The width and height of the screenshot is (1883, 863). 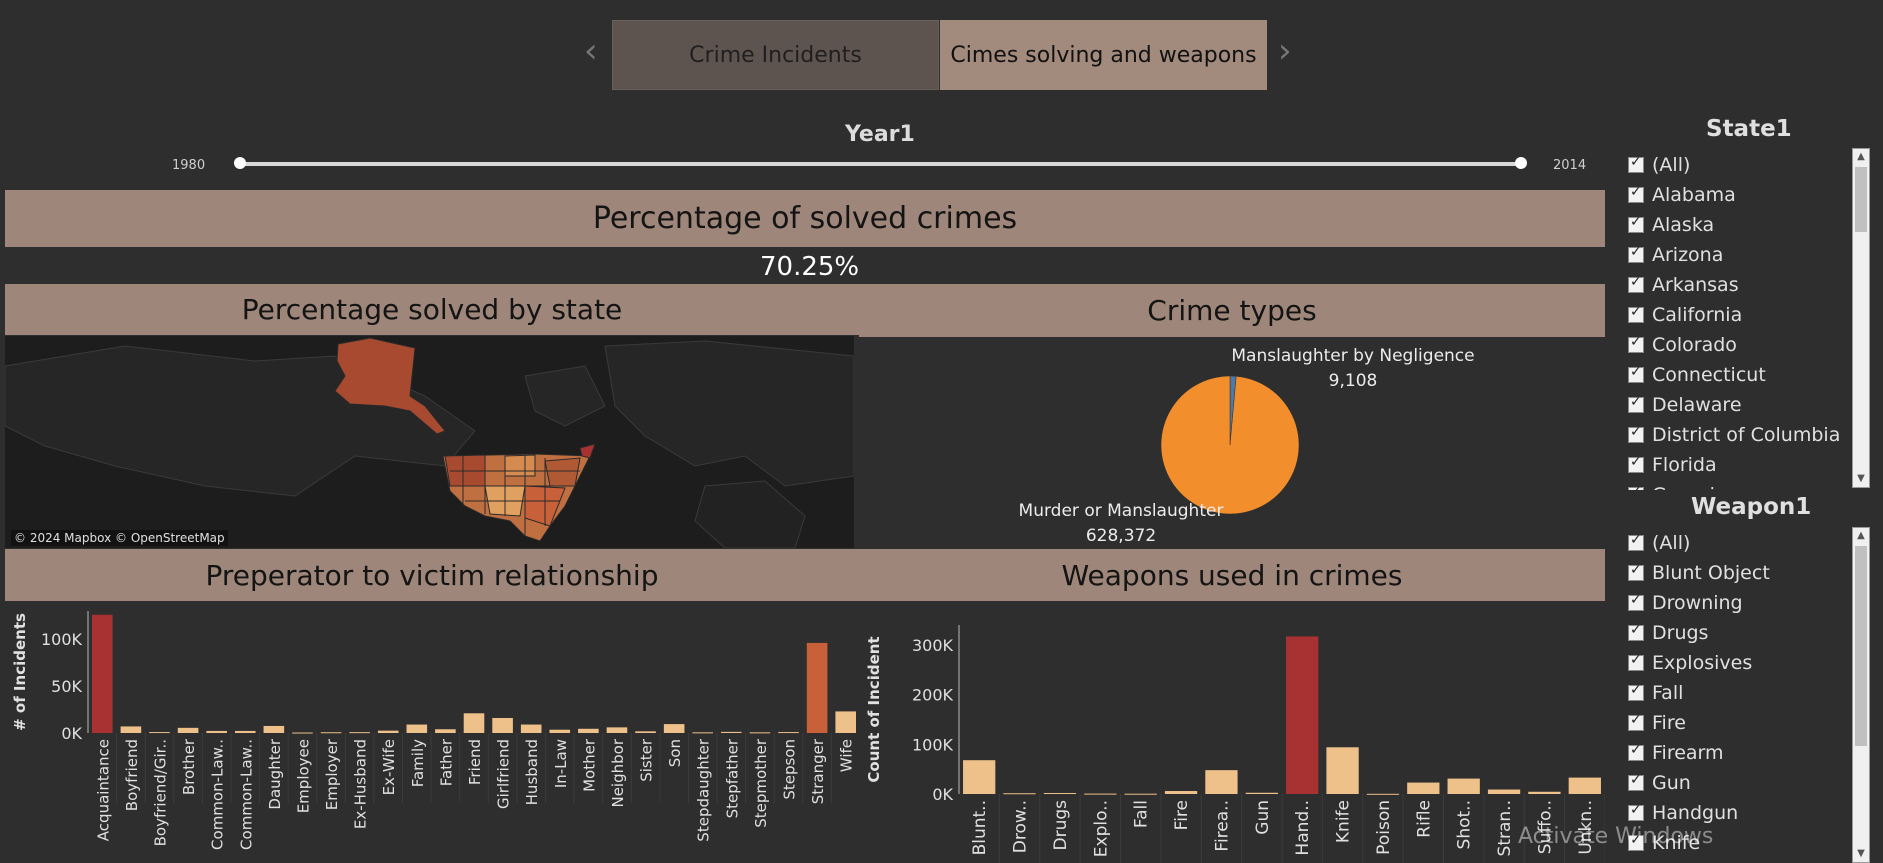 What do you see at coordinates (1739, 345) in the screenshot?
I see `state-filter-item: Colorado` at bounding box center [1739, 345].